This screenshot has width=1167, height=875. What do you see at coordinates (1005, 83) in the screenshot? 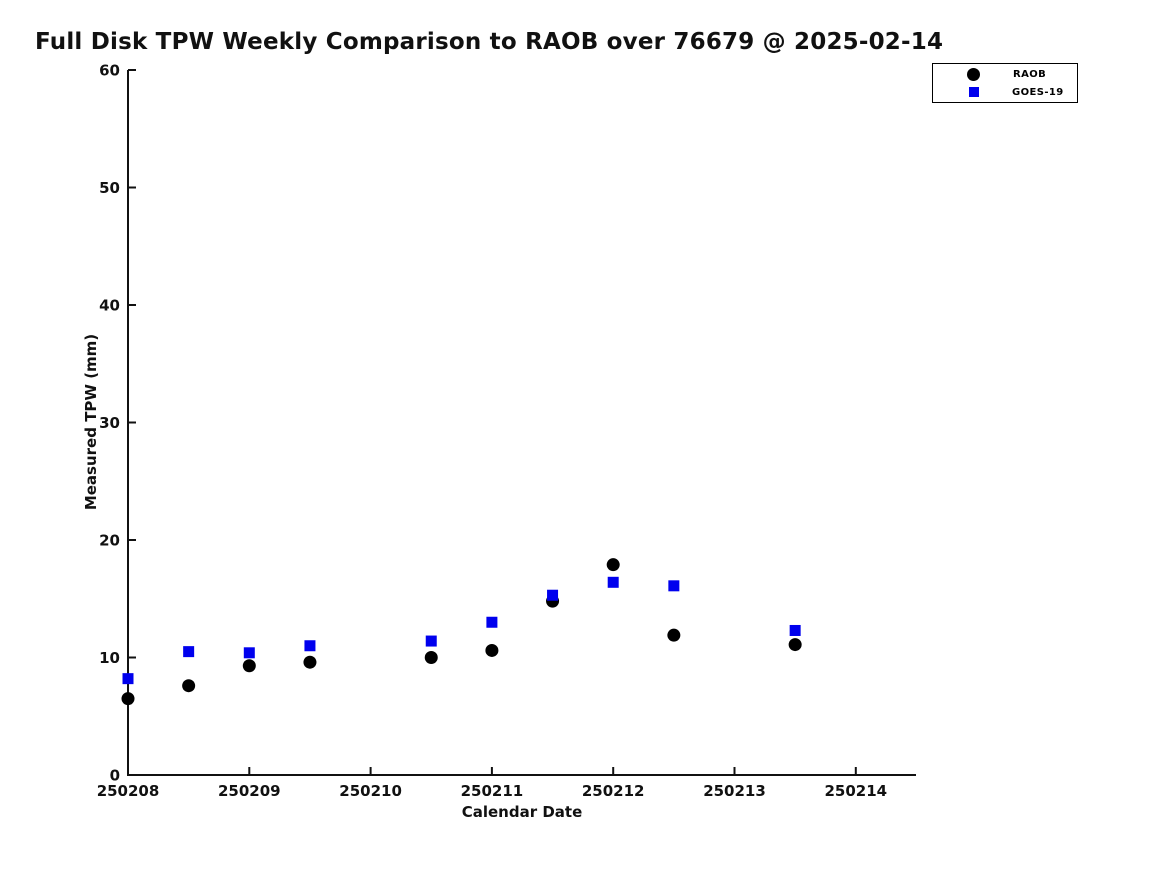
I see `legend: RAOB GOES-19` at bounding box center [1005, 83].